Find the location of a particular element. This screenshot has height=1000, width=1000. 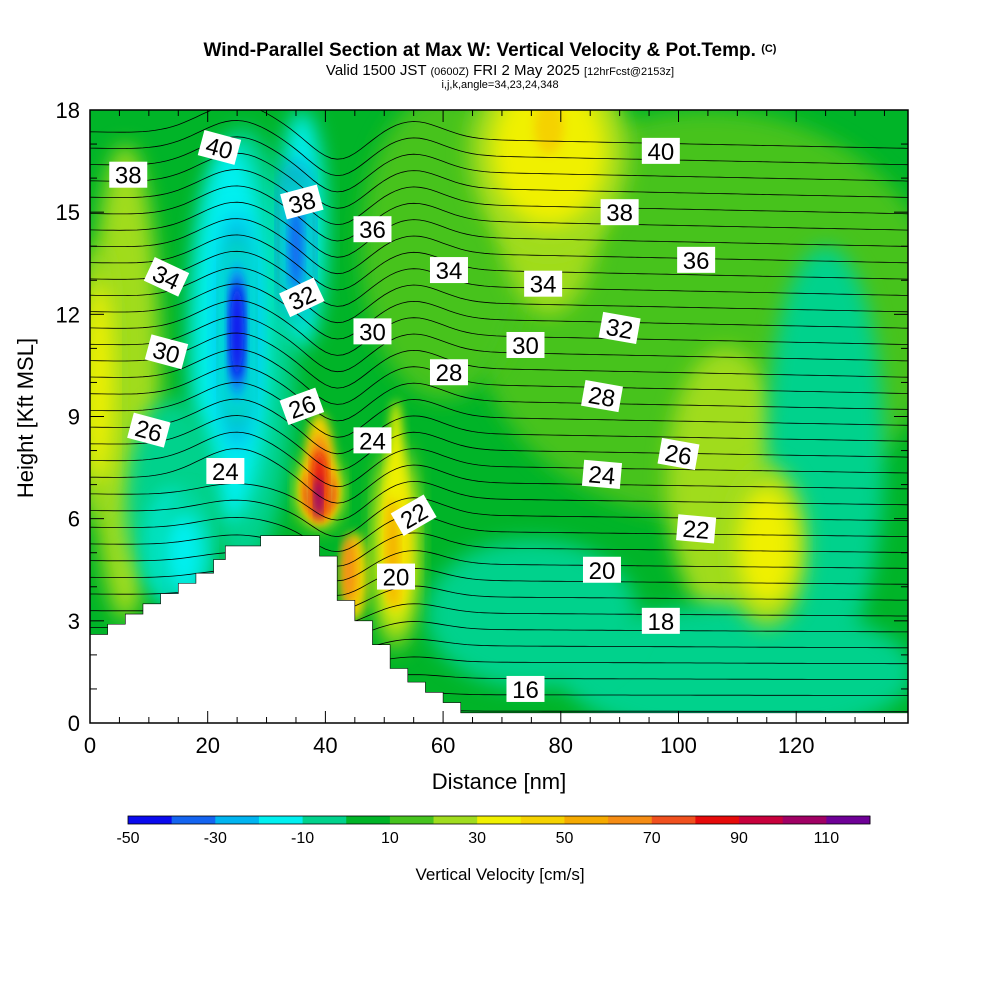

colorbar-tick-label: 50 is located at coordinates (565, 838).